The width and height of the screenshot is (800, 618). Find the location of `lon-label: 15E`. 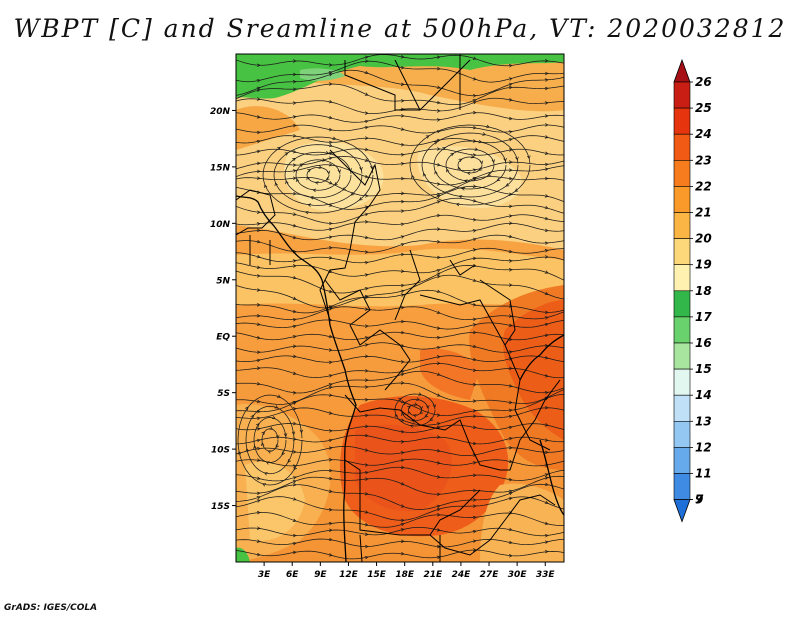

lon-label: 15E is located at coordinates (377, 575).